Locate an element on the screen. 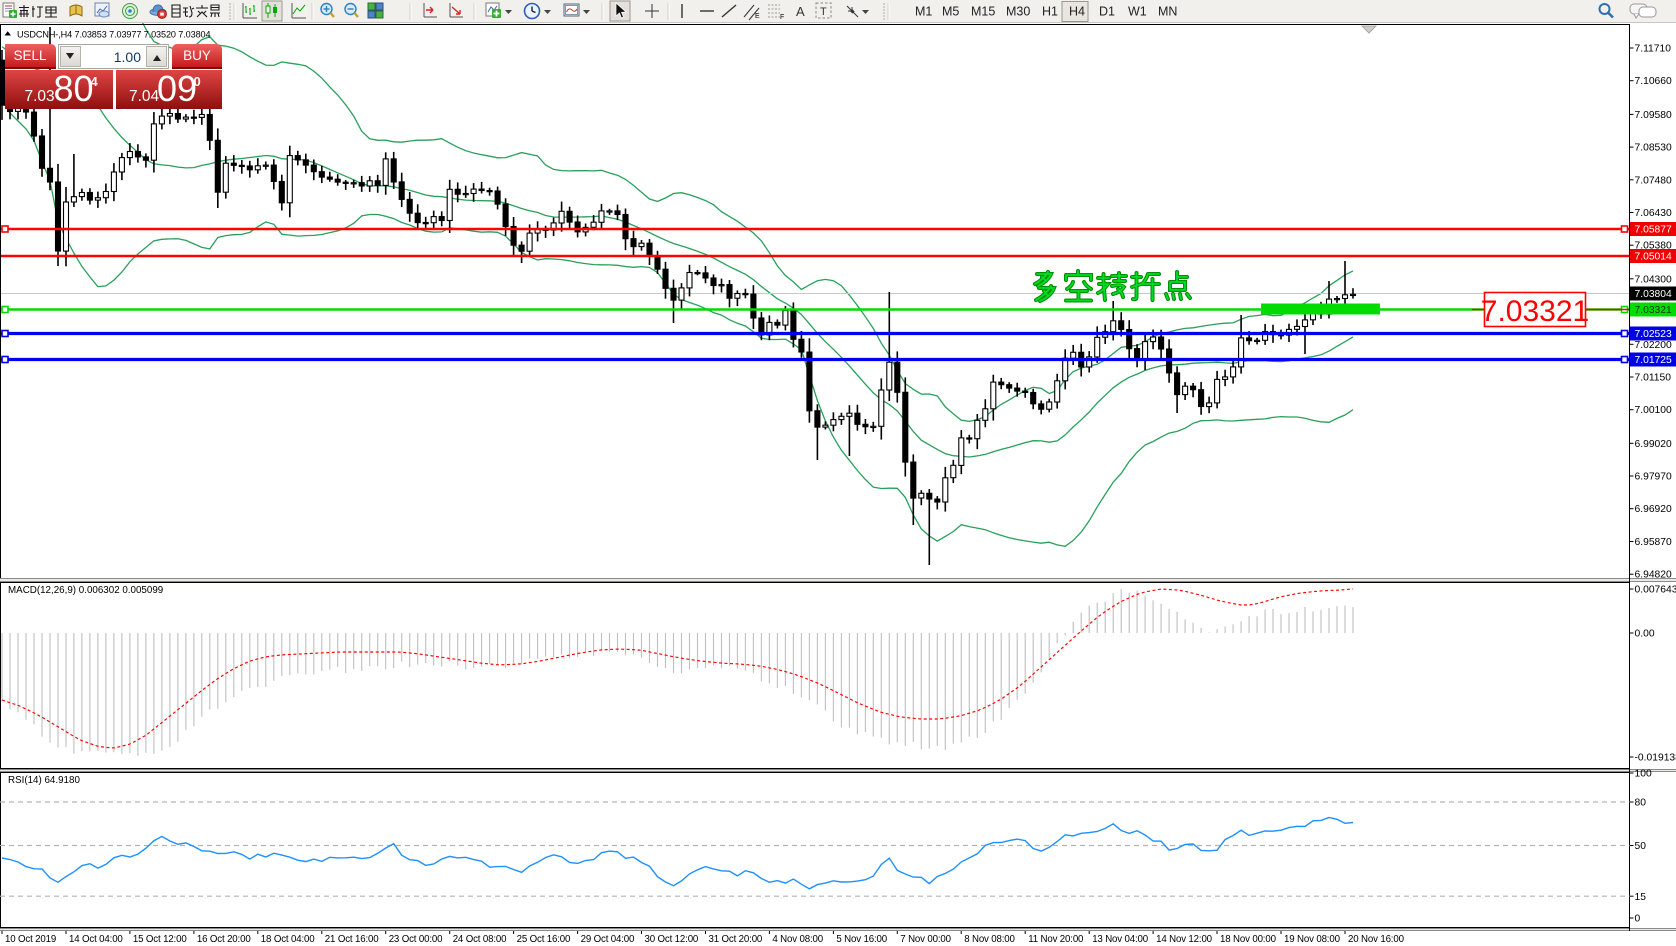  svg-text: 30 Oct 12:00 is located at coordinates (672, 939).